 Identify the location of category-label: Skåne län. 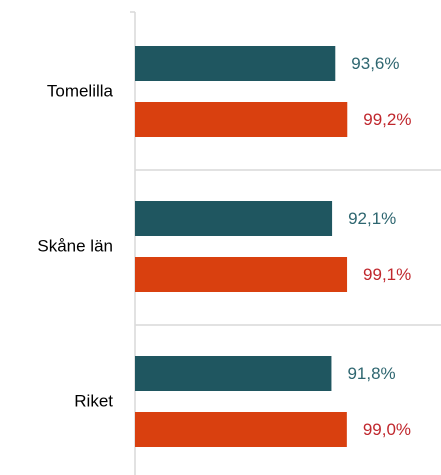
(75, 245).